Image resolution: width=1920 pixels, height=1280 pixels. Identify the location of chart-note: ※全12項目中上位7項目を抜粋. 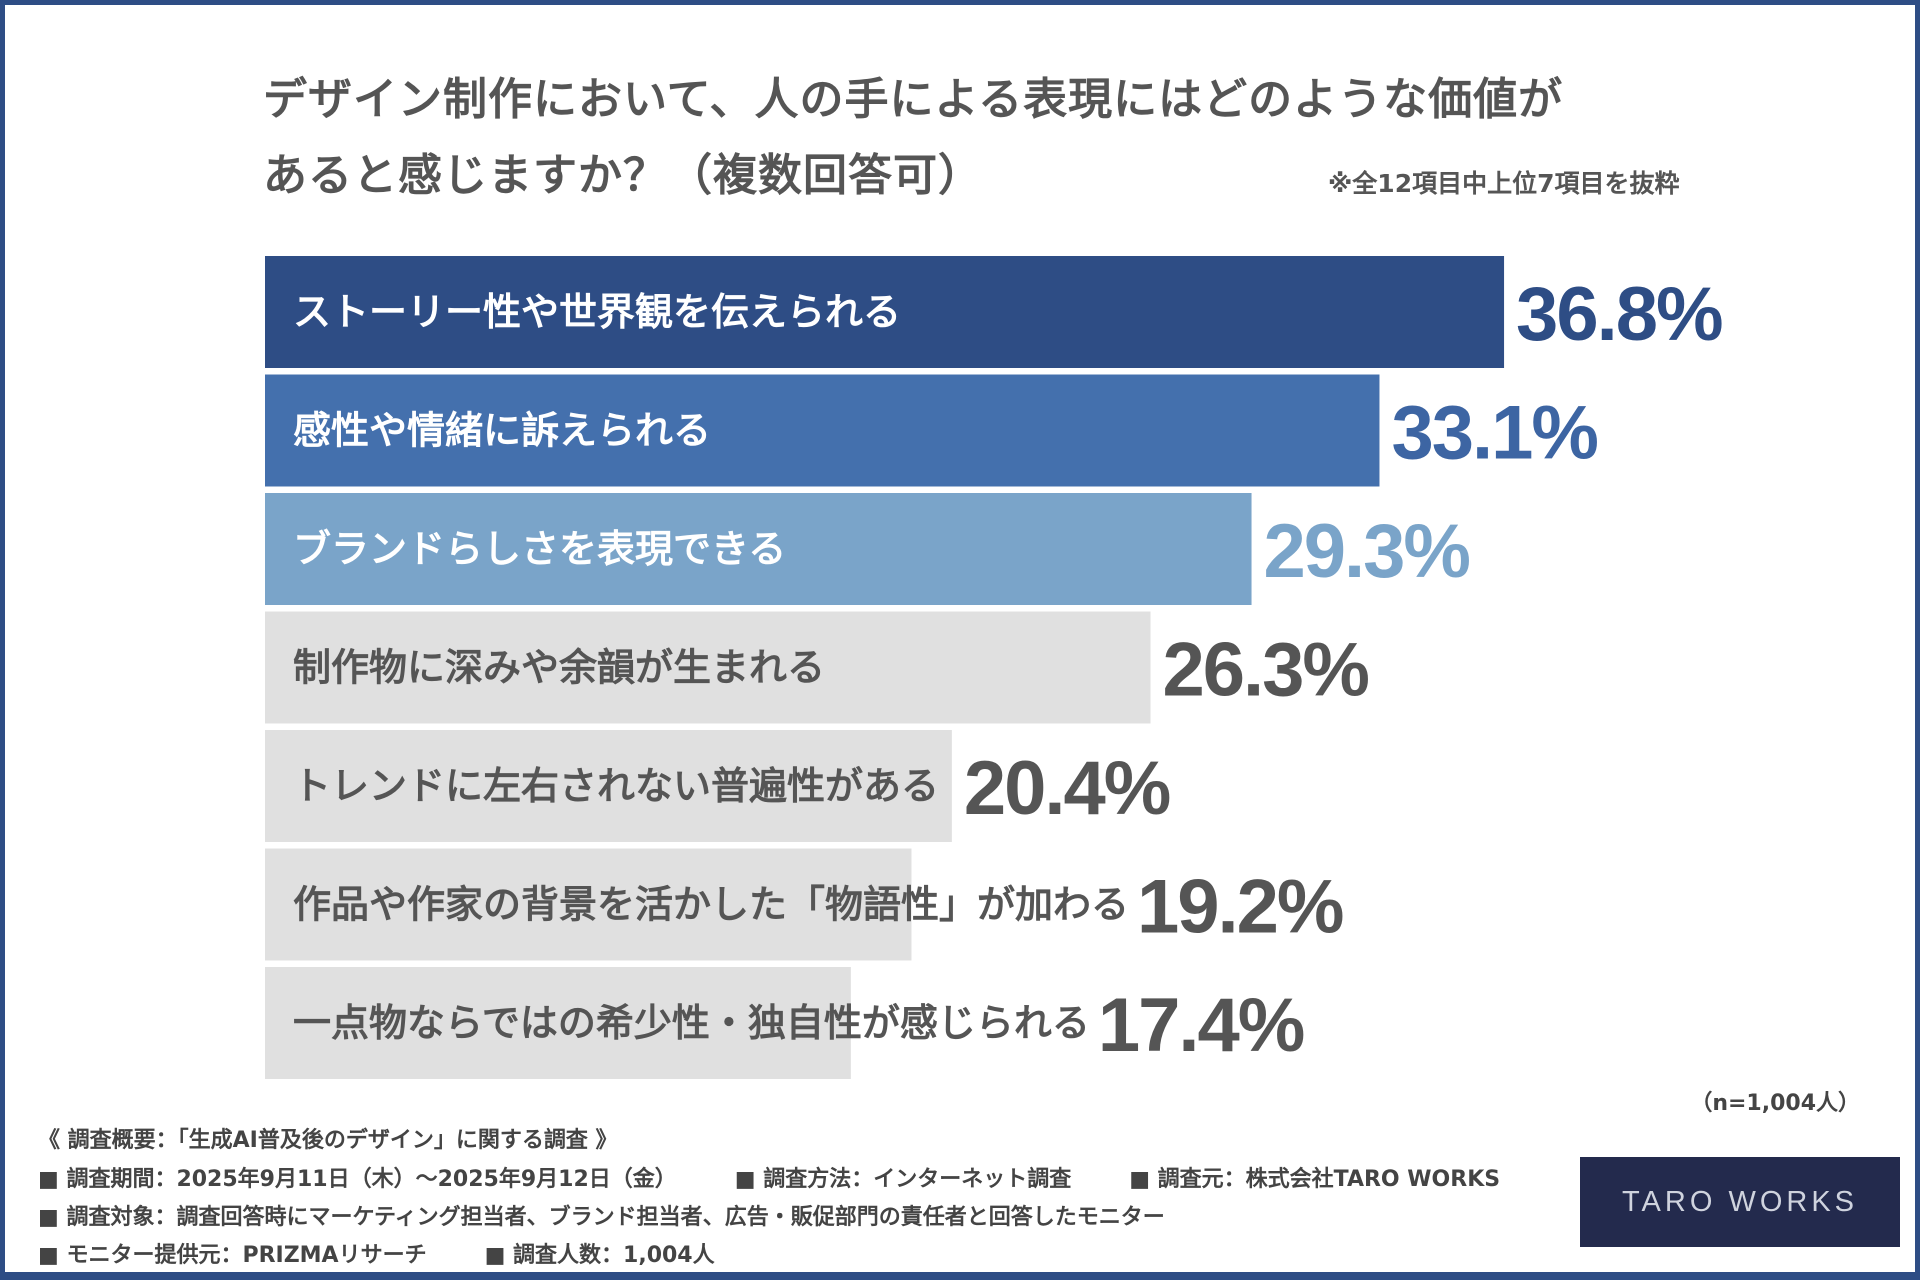
(1504, 183).